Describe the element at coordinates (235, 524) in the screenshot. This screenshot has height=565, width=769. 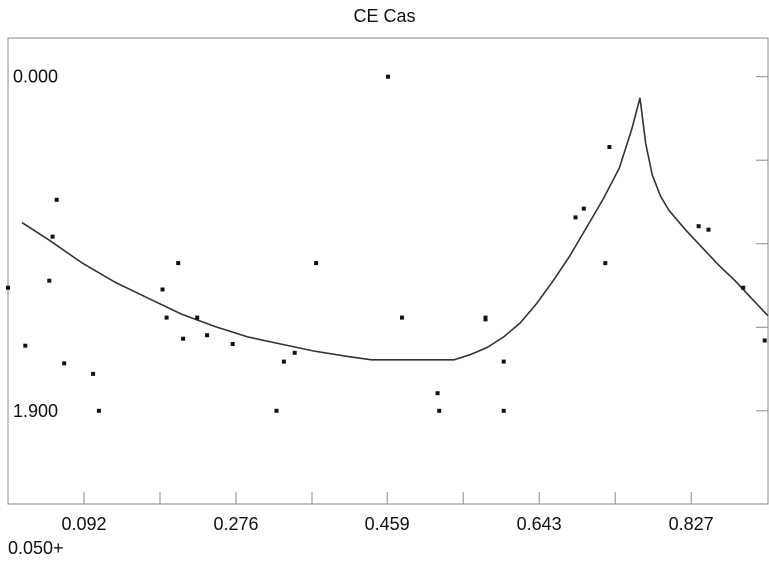
I see `x-tick-label: 0.276` at that location.